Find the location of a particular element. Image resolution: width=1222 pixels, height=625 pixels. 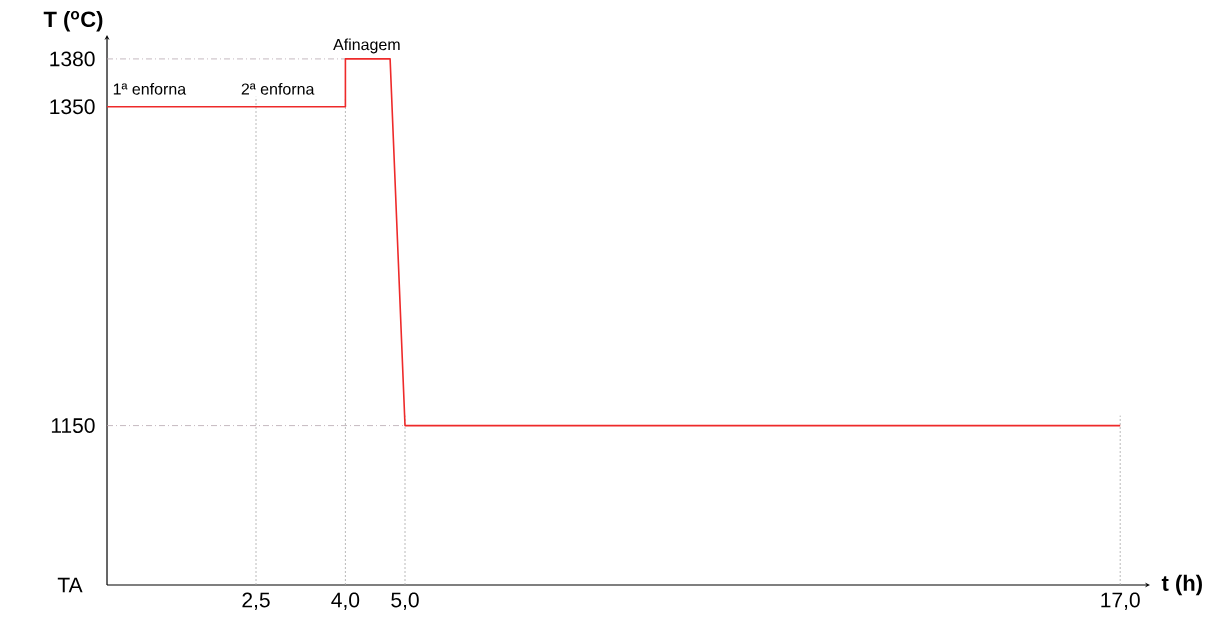

y-tick-label: 1150 is located at coordinates (73, 426).